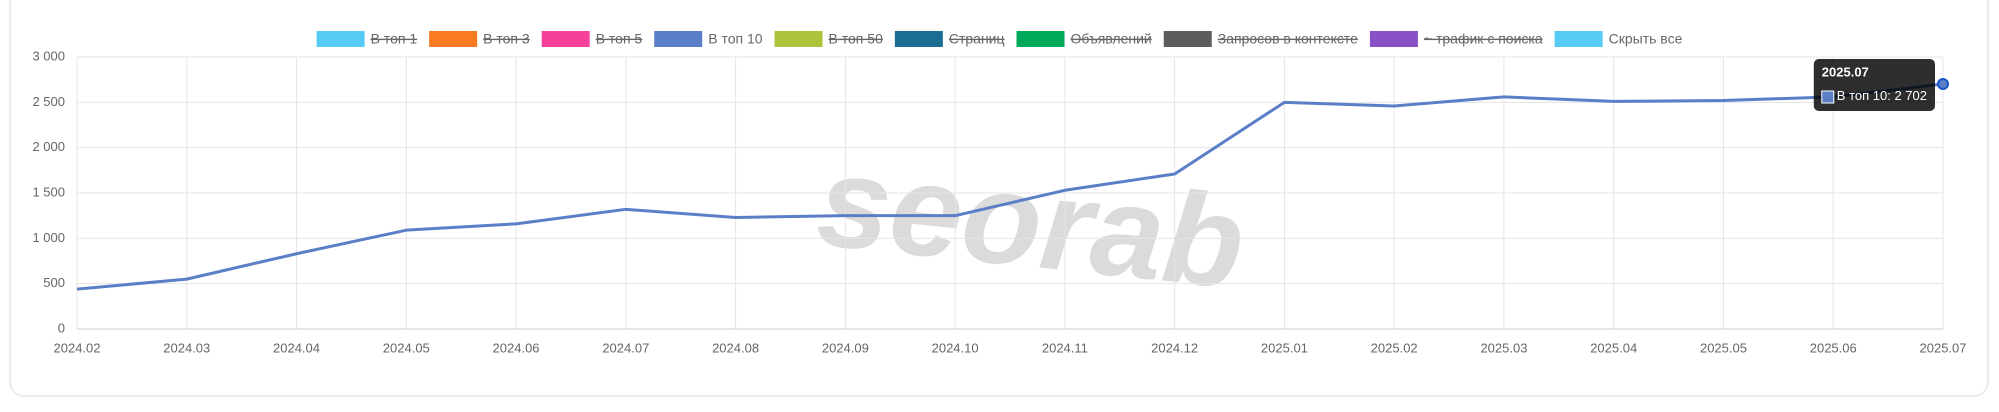 The image size is (1999, 412). What do you see at coordinates (1845, 71) in the screenshot?
I see `tooltip-title: 2025.07` at bounding box center [1845, 71].